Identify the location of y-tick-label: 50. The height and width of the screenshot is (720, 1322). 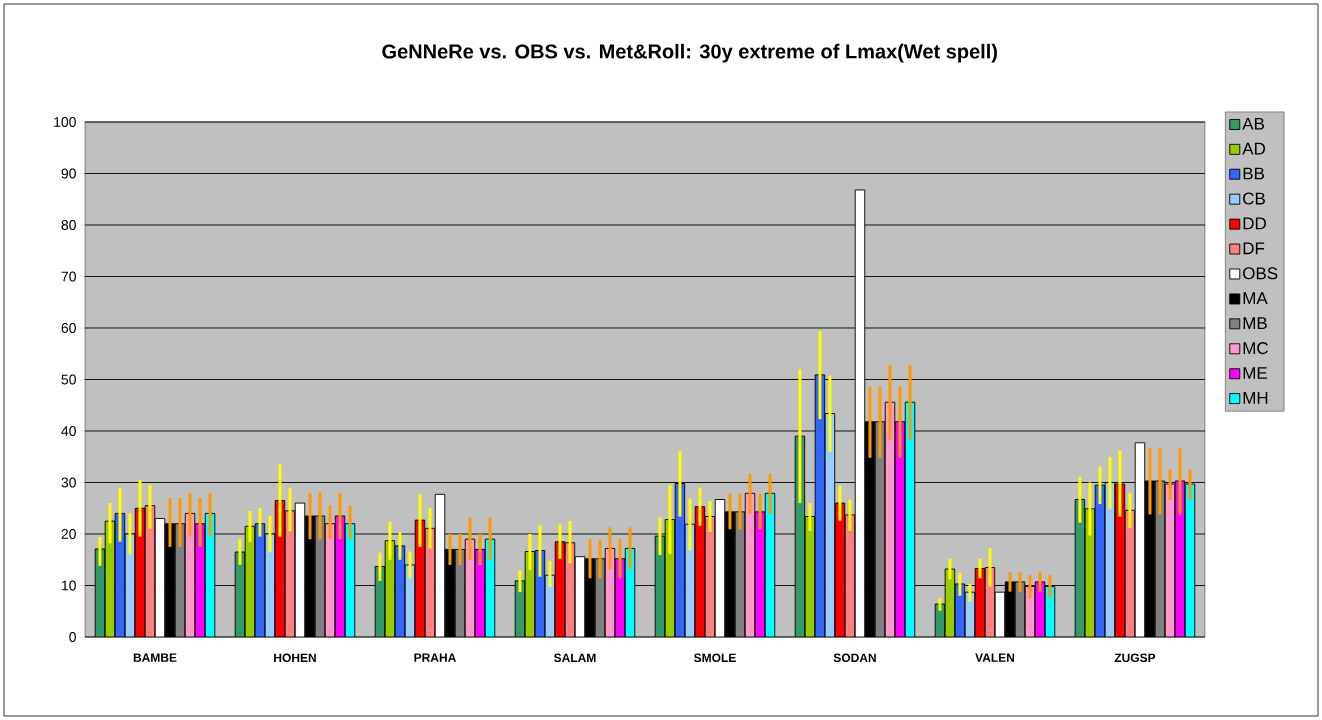
(68, 379).